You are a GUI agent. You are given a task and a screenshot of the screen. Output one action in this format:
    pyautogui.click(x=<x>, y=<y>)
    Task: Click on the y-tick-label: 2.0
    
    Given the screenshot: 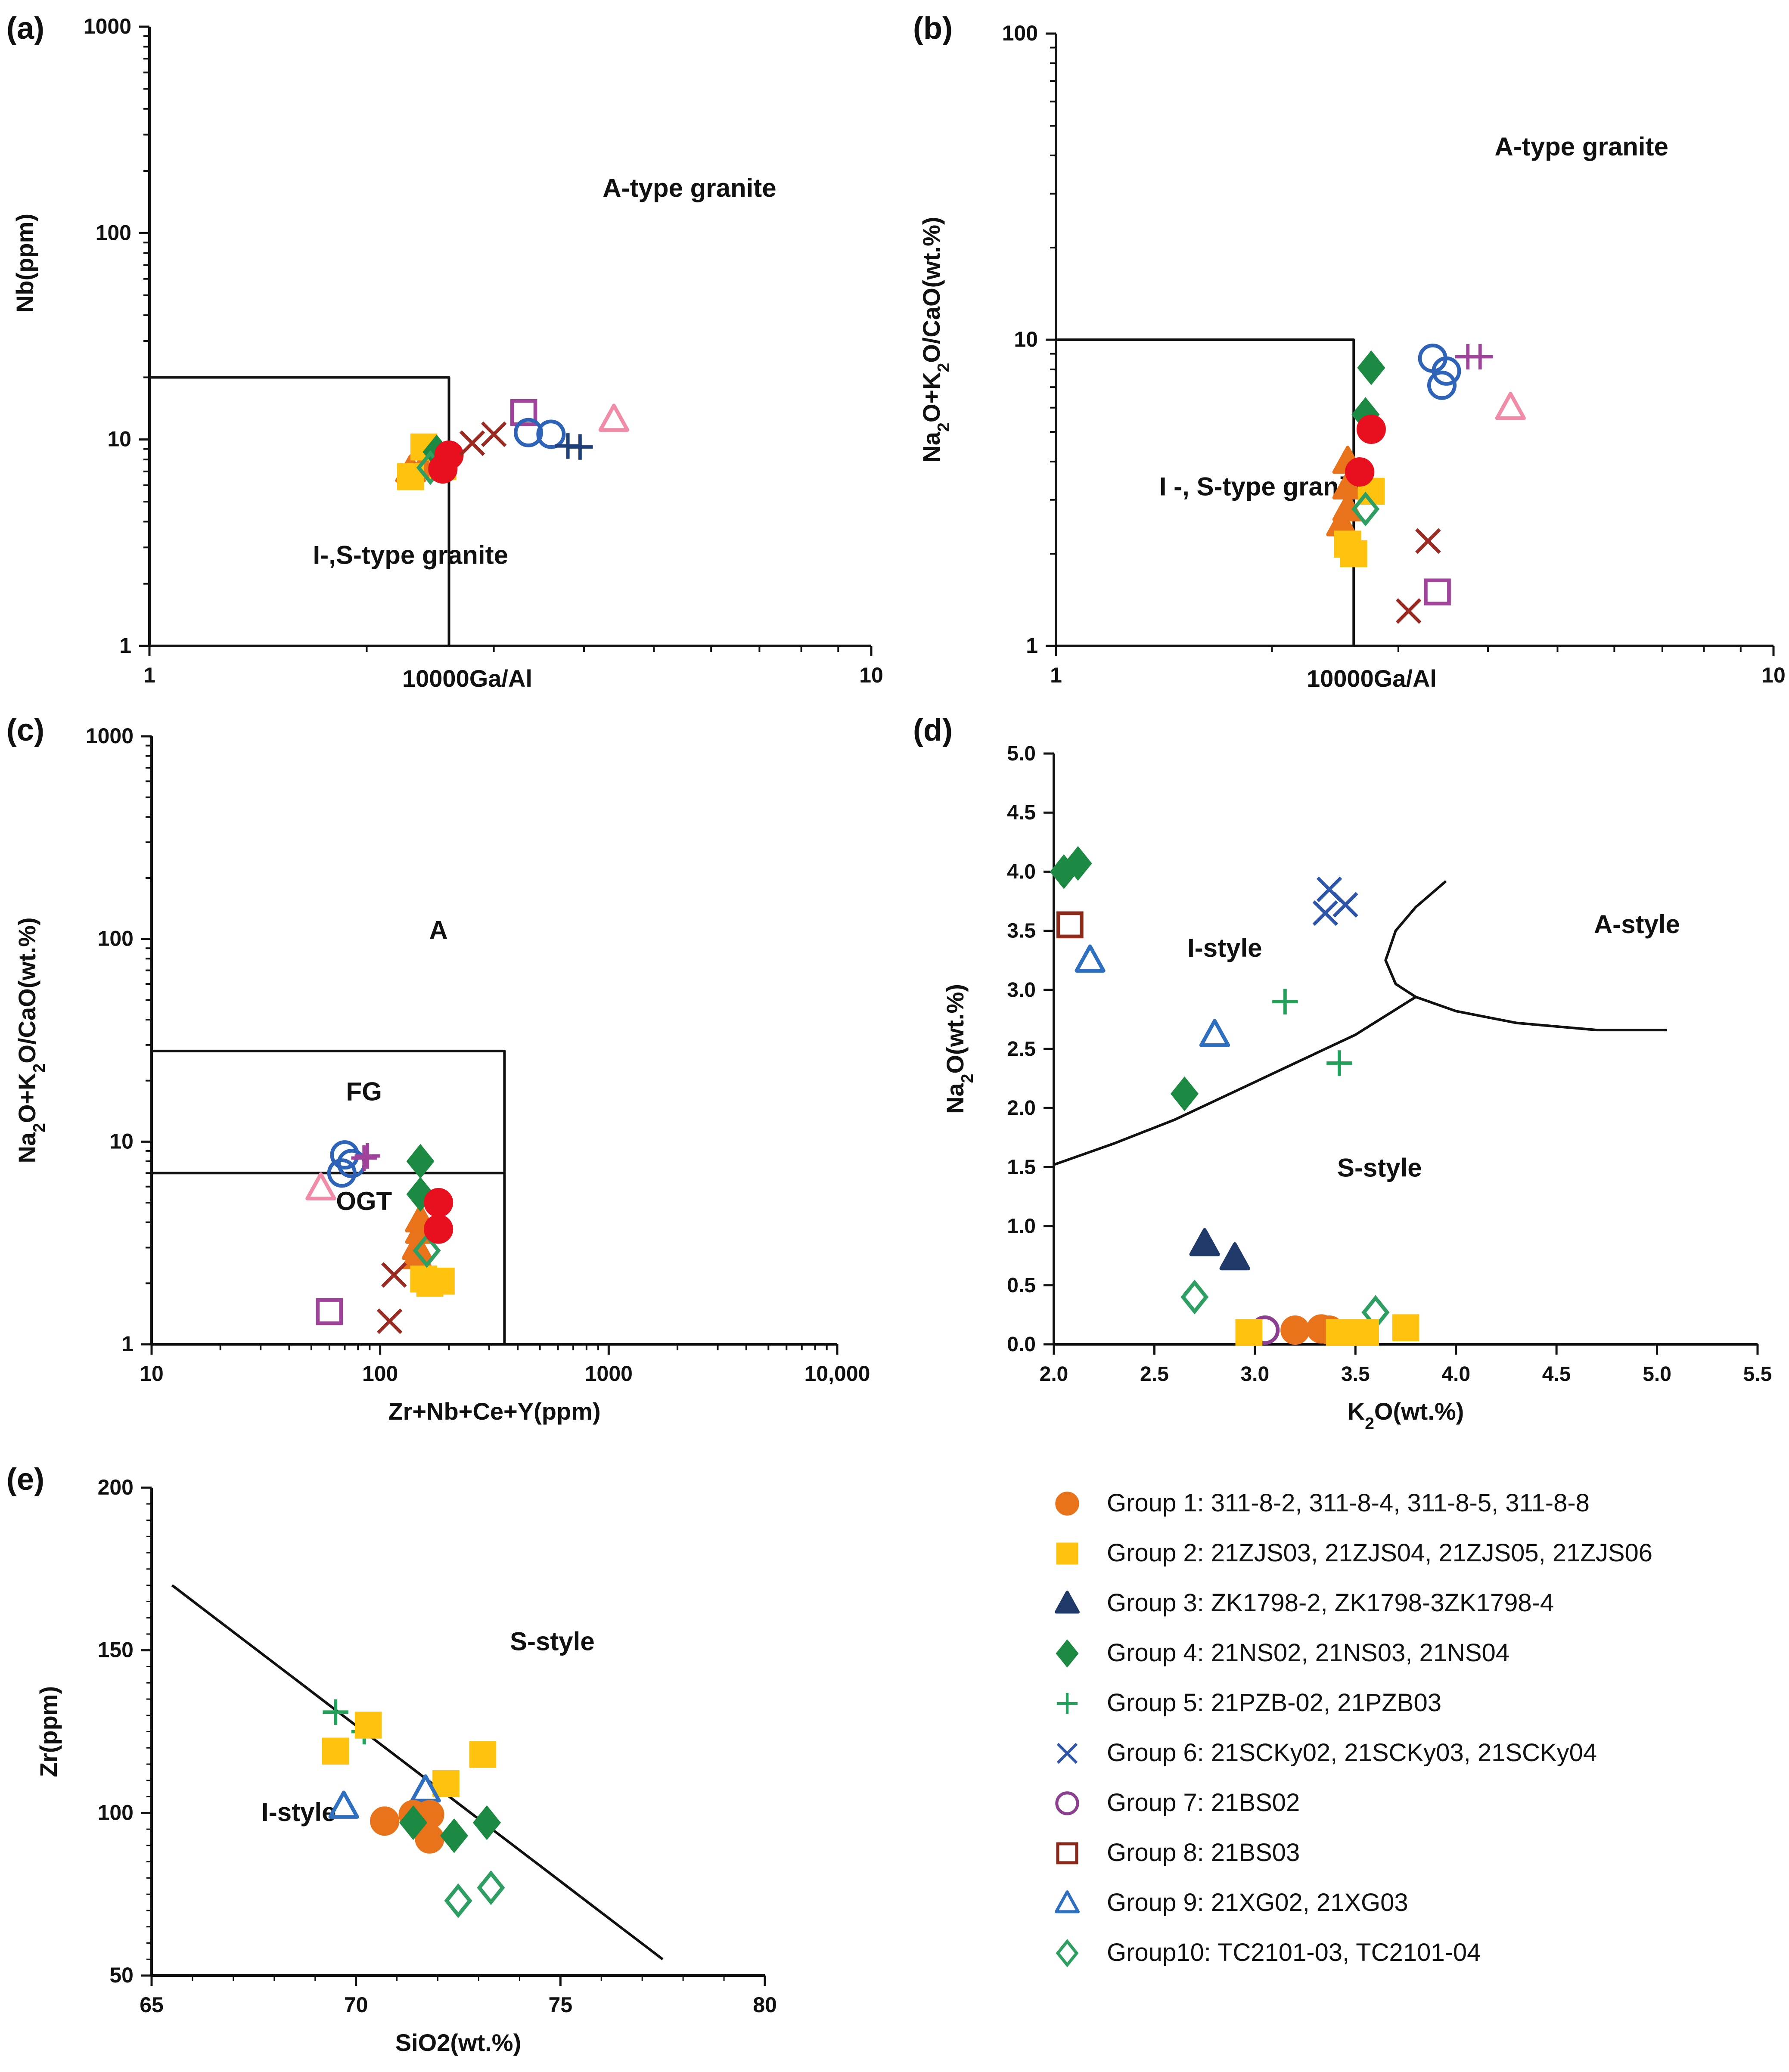 What is the action you would take?
    pyautogui.click(x=1021, y=1108)
    